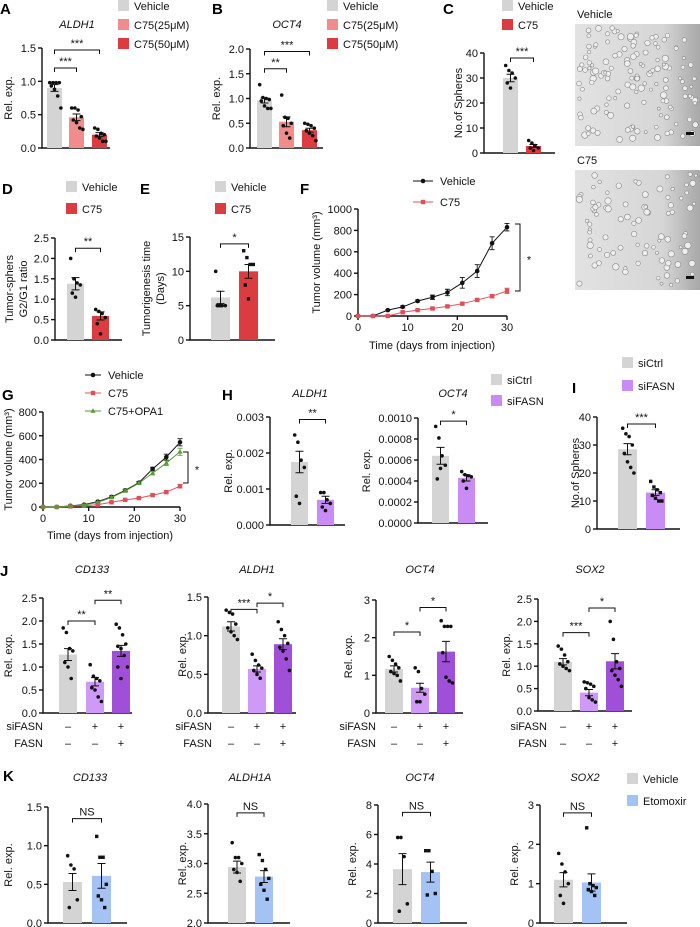  What do you see at coordinates (395, 419) in the screenshot?
I see `y-tick-label: 0.0010` at bounding box center [395, 419].